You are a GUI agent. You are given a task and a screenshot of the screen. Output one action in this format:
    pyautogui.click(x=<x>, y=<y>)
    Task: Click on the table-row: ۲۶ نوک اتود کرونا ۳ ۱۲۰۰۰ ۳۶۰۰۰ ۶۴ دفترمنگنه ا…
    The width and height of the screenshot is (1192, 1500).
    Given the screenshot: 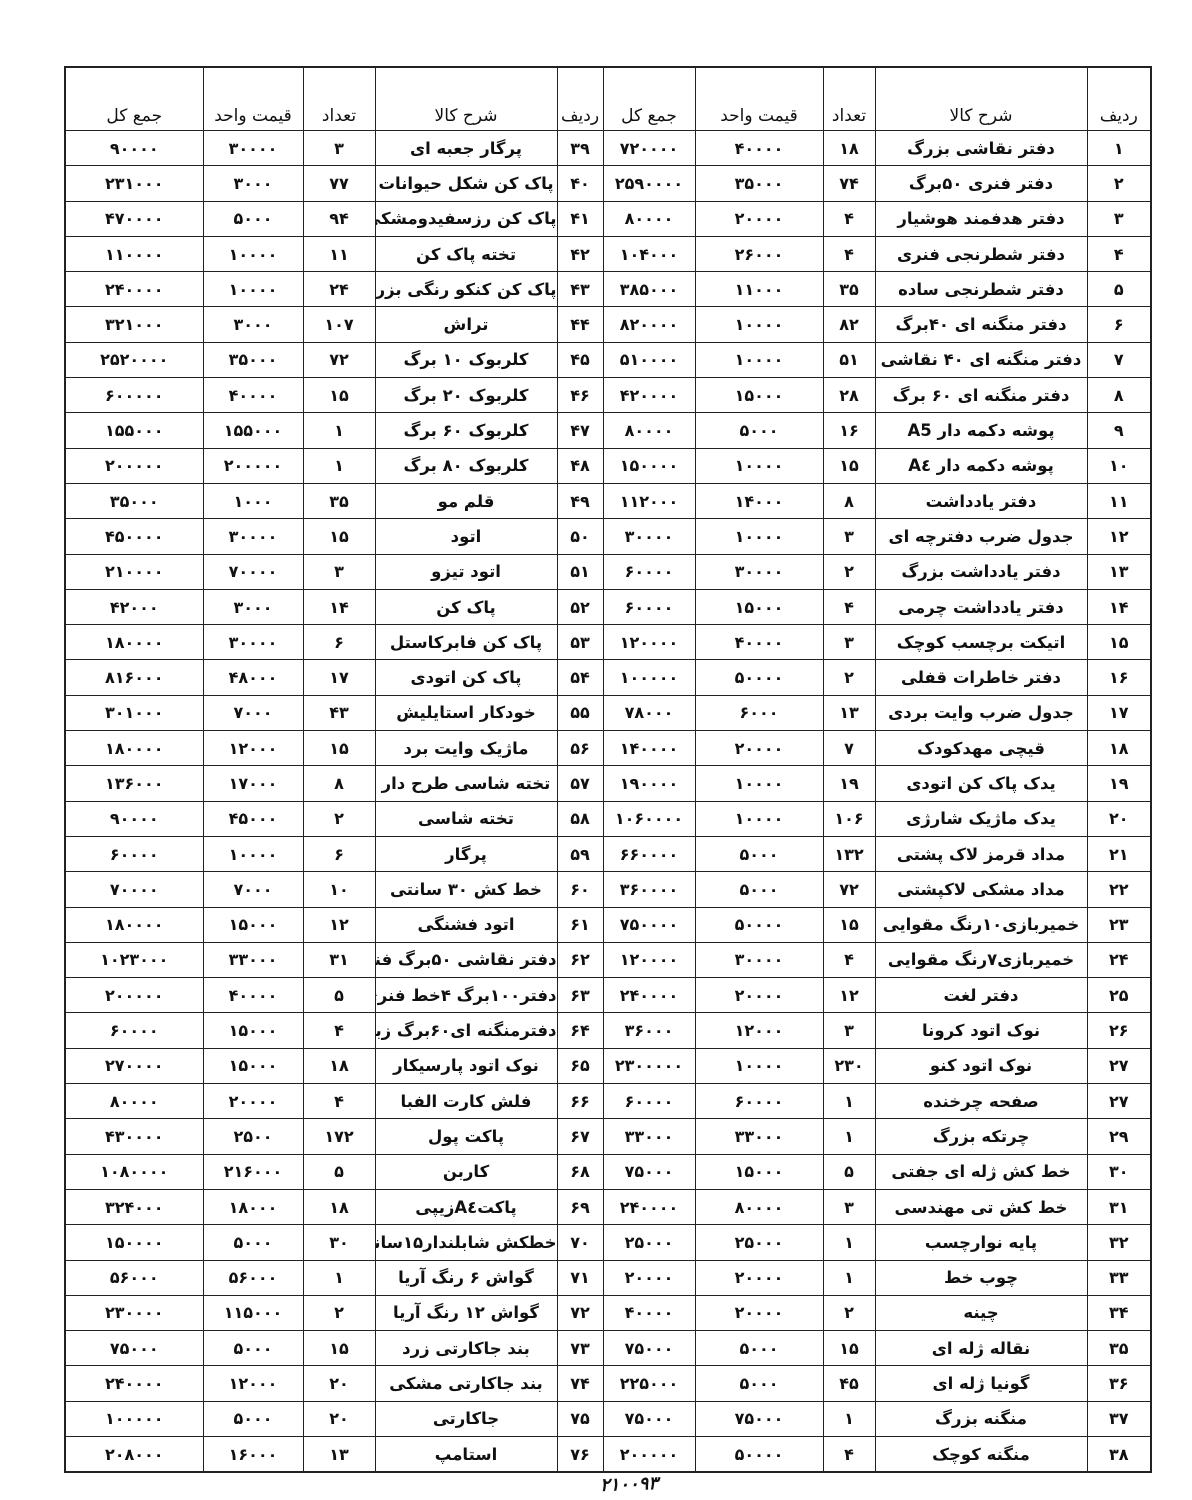 What is the action you would take?
    pyautogui.click(x=608, y=1030)
    